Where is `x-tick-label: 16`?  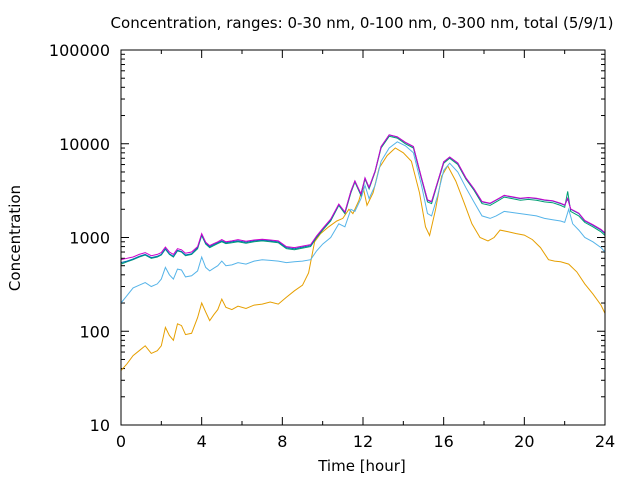
x-tick-label: 16 is located at coordinates (443, 441).